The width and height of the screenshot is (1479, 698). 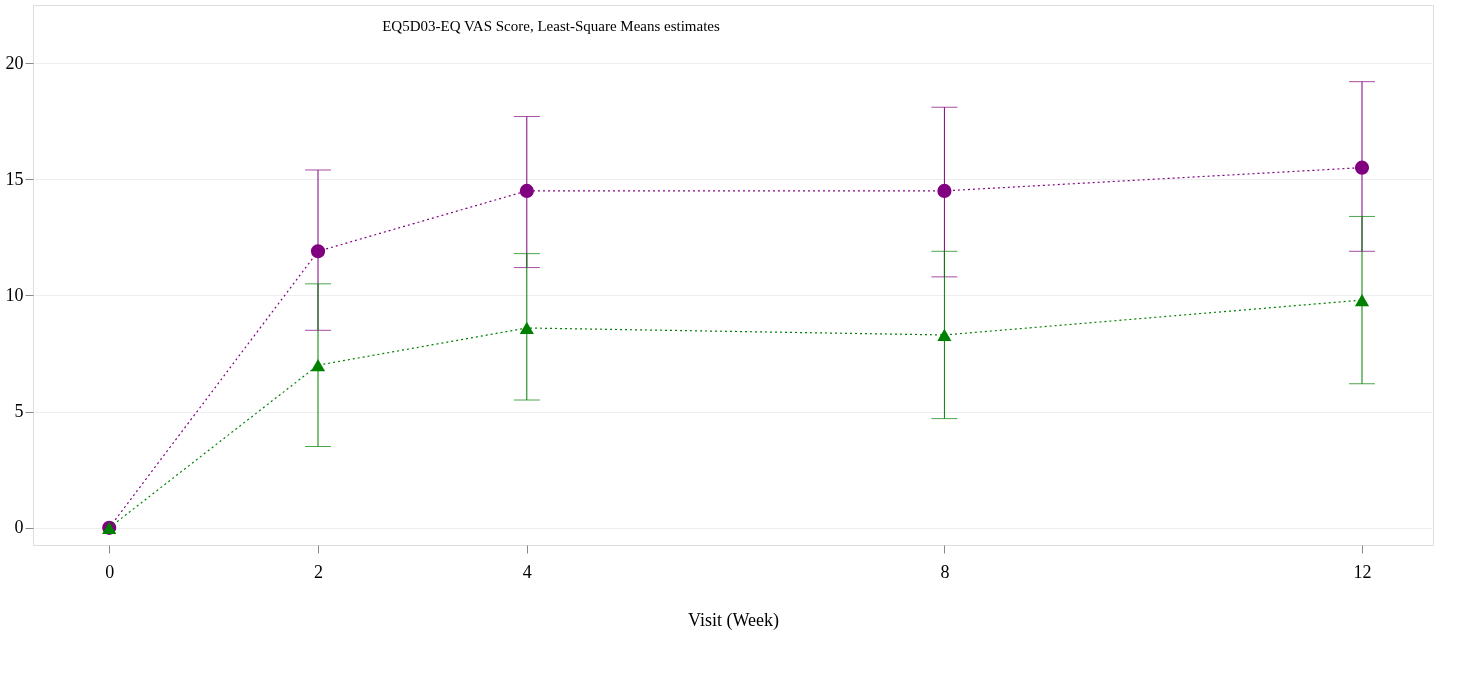 What do you see at coordinates (945, 571) in the screenshot?
I see `x-tick-label: 8` at bounding box center [945, 571].